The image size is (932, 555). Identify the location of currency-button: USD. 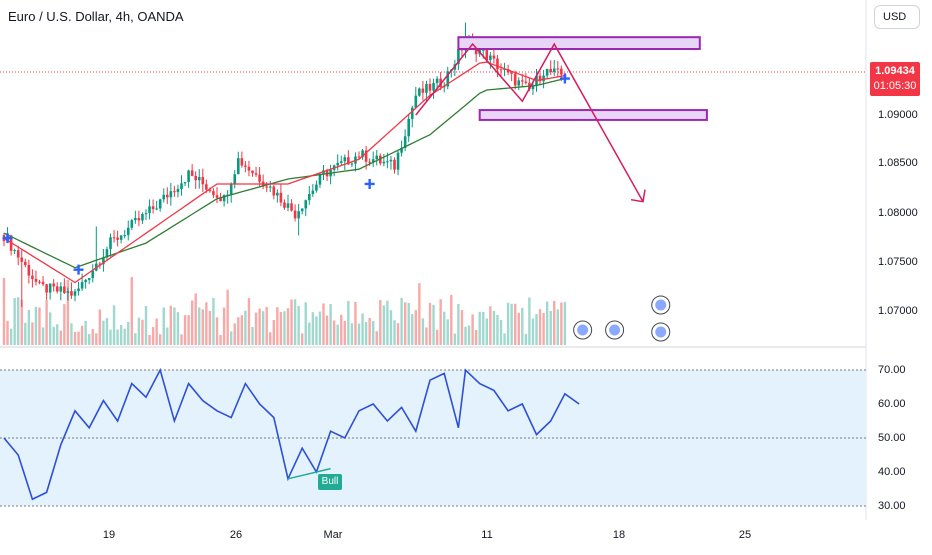
(897, 17).